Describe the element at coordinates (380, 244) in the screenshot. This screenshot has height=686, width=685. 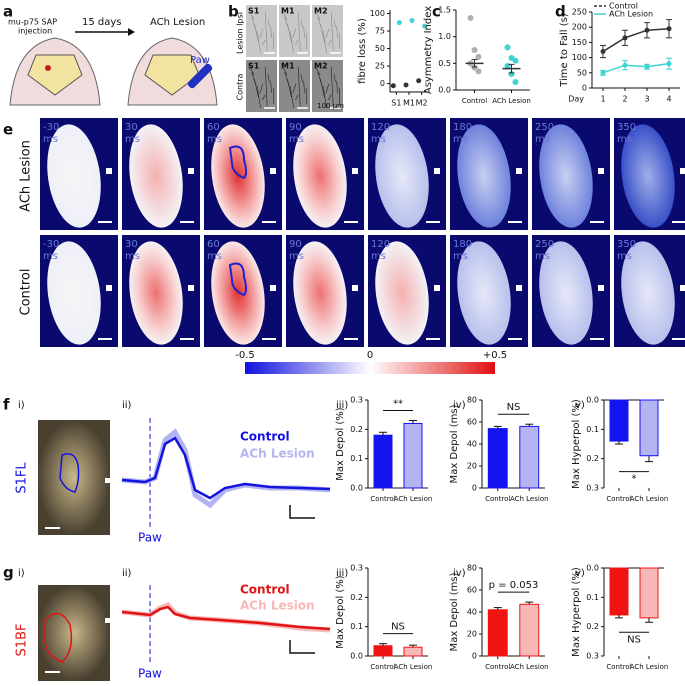
I see `time-label: 120` at that location.